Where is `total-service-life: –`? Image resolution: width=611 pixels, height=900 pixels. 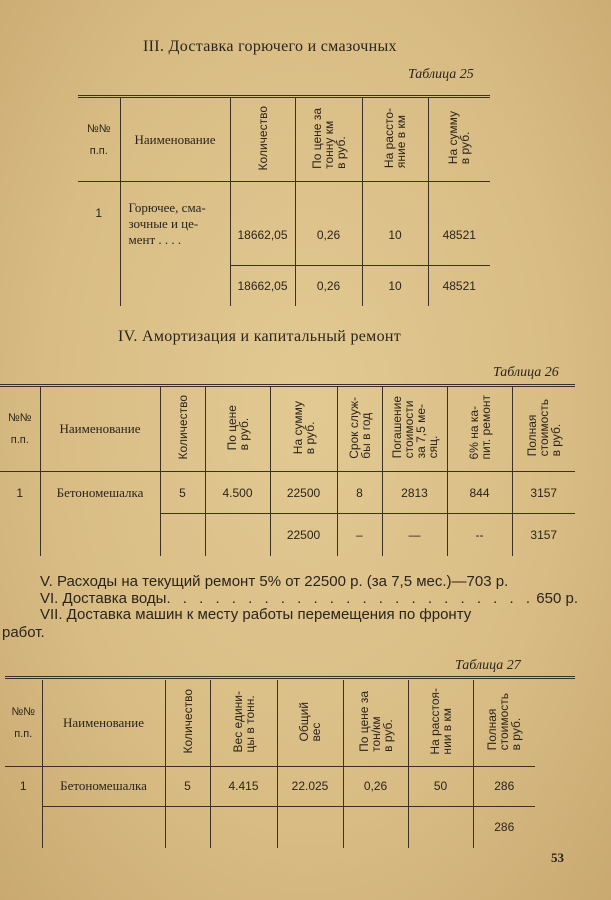
total-service-life: – is located at coordinates (359, 534).